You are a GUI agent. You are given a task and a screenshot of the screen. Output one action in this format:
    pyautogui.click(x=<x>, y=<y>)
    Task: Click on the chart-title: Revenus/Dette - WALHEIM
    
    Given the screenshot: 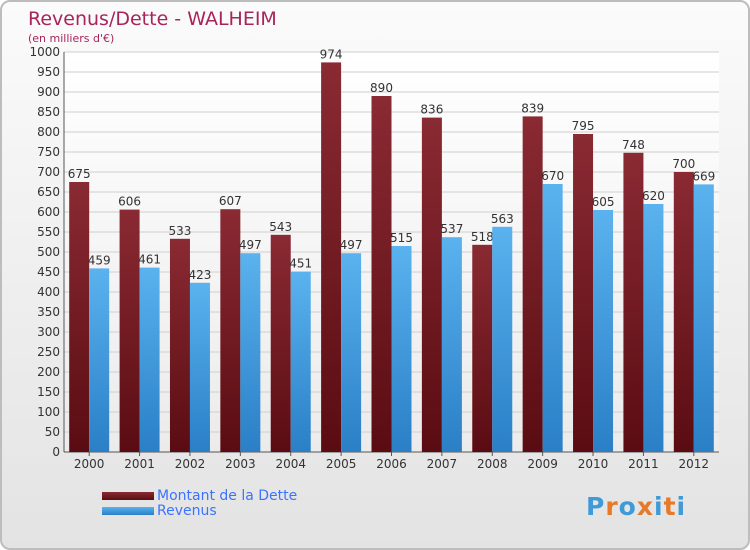 What is the action you would take?
    pyautogui.click(x=152, y=19)
    